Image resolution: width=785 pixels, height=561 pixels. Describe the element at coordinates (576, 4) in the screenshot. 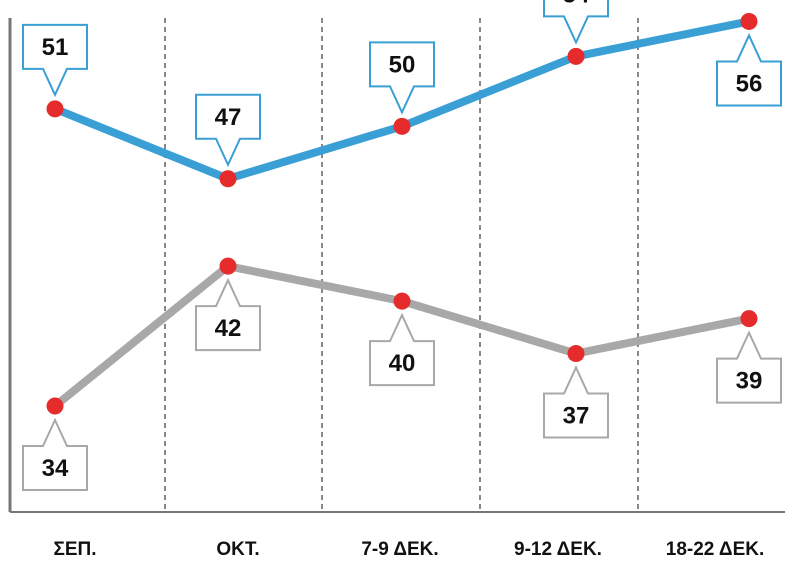

I see `data-label-text: 54` at that location.